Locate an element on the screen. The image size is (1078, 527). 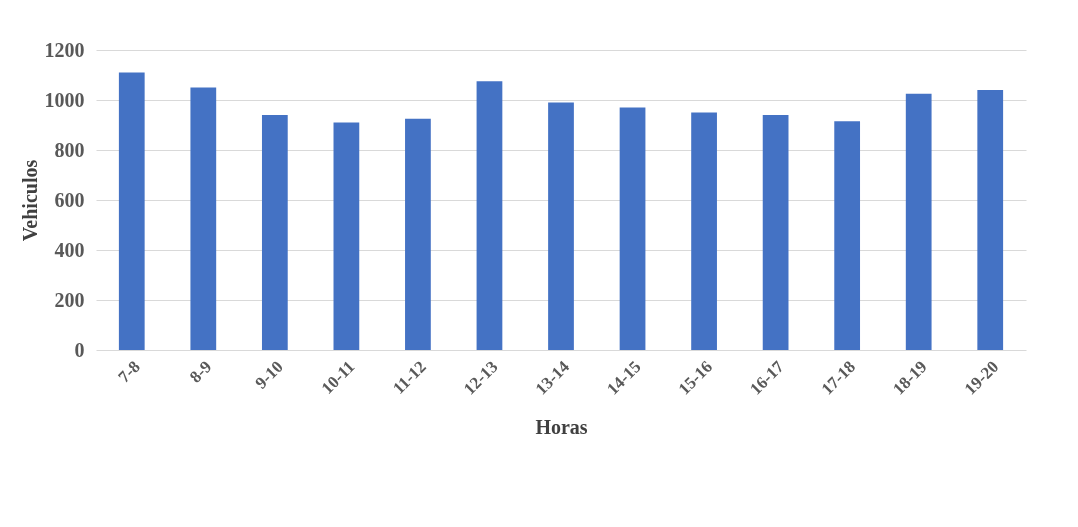
x-axis-title: Horas is located at coordinates (561, 426).